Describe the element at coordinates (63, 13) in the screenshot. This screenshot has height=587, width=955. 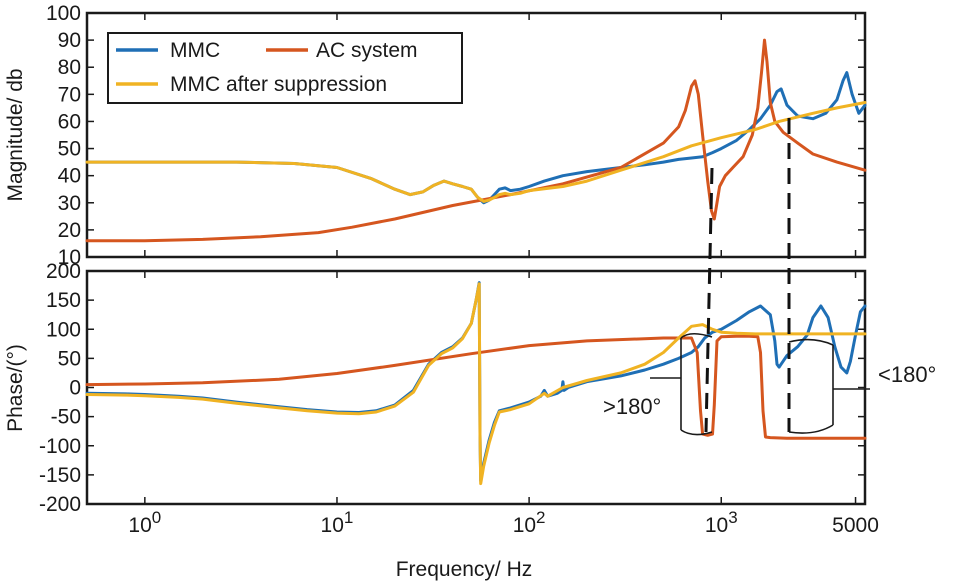
I see `magnitude-y-tick-label: 100` at that location.